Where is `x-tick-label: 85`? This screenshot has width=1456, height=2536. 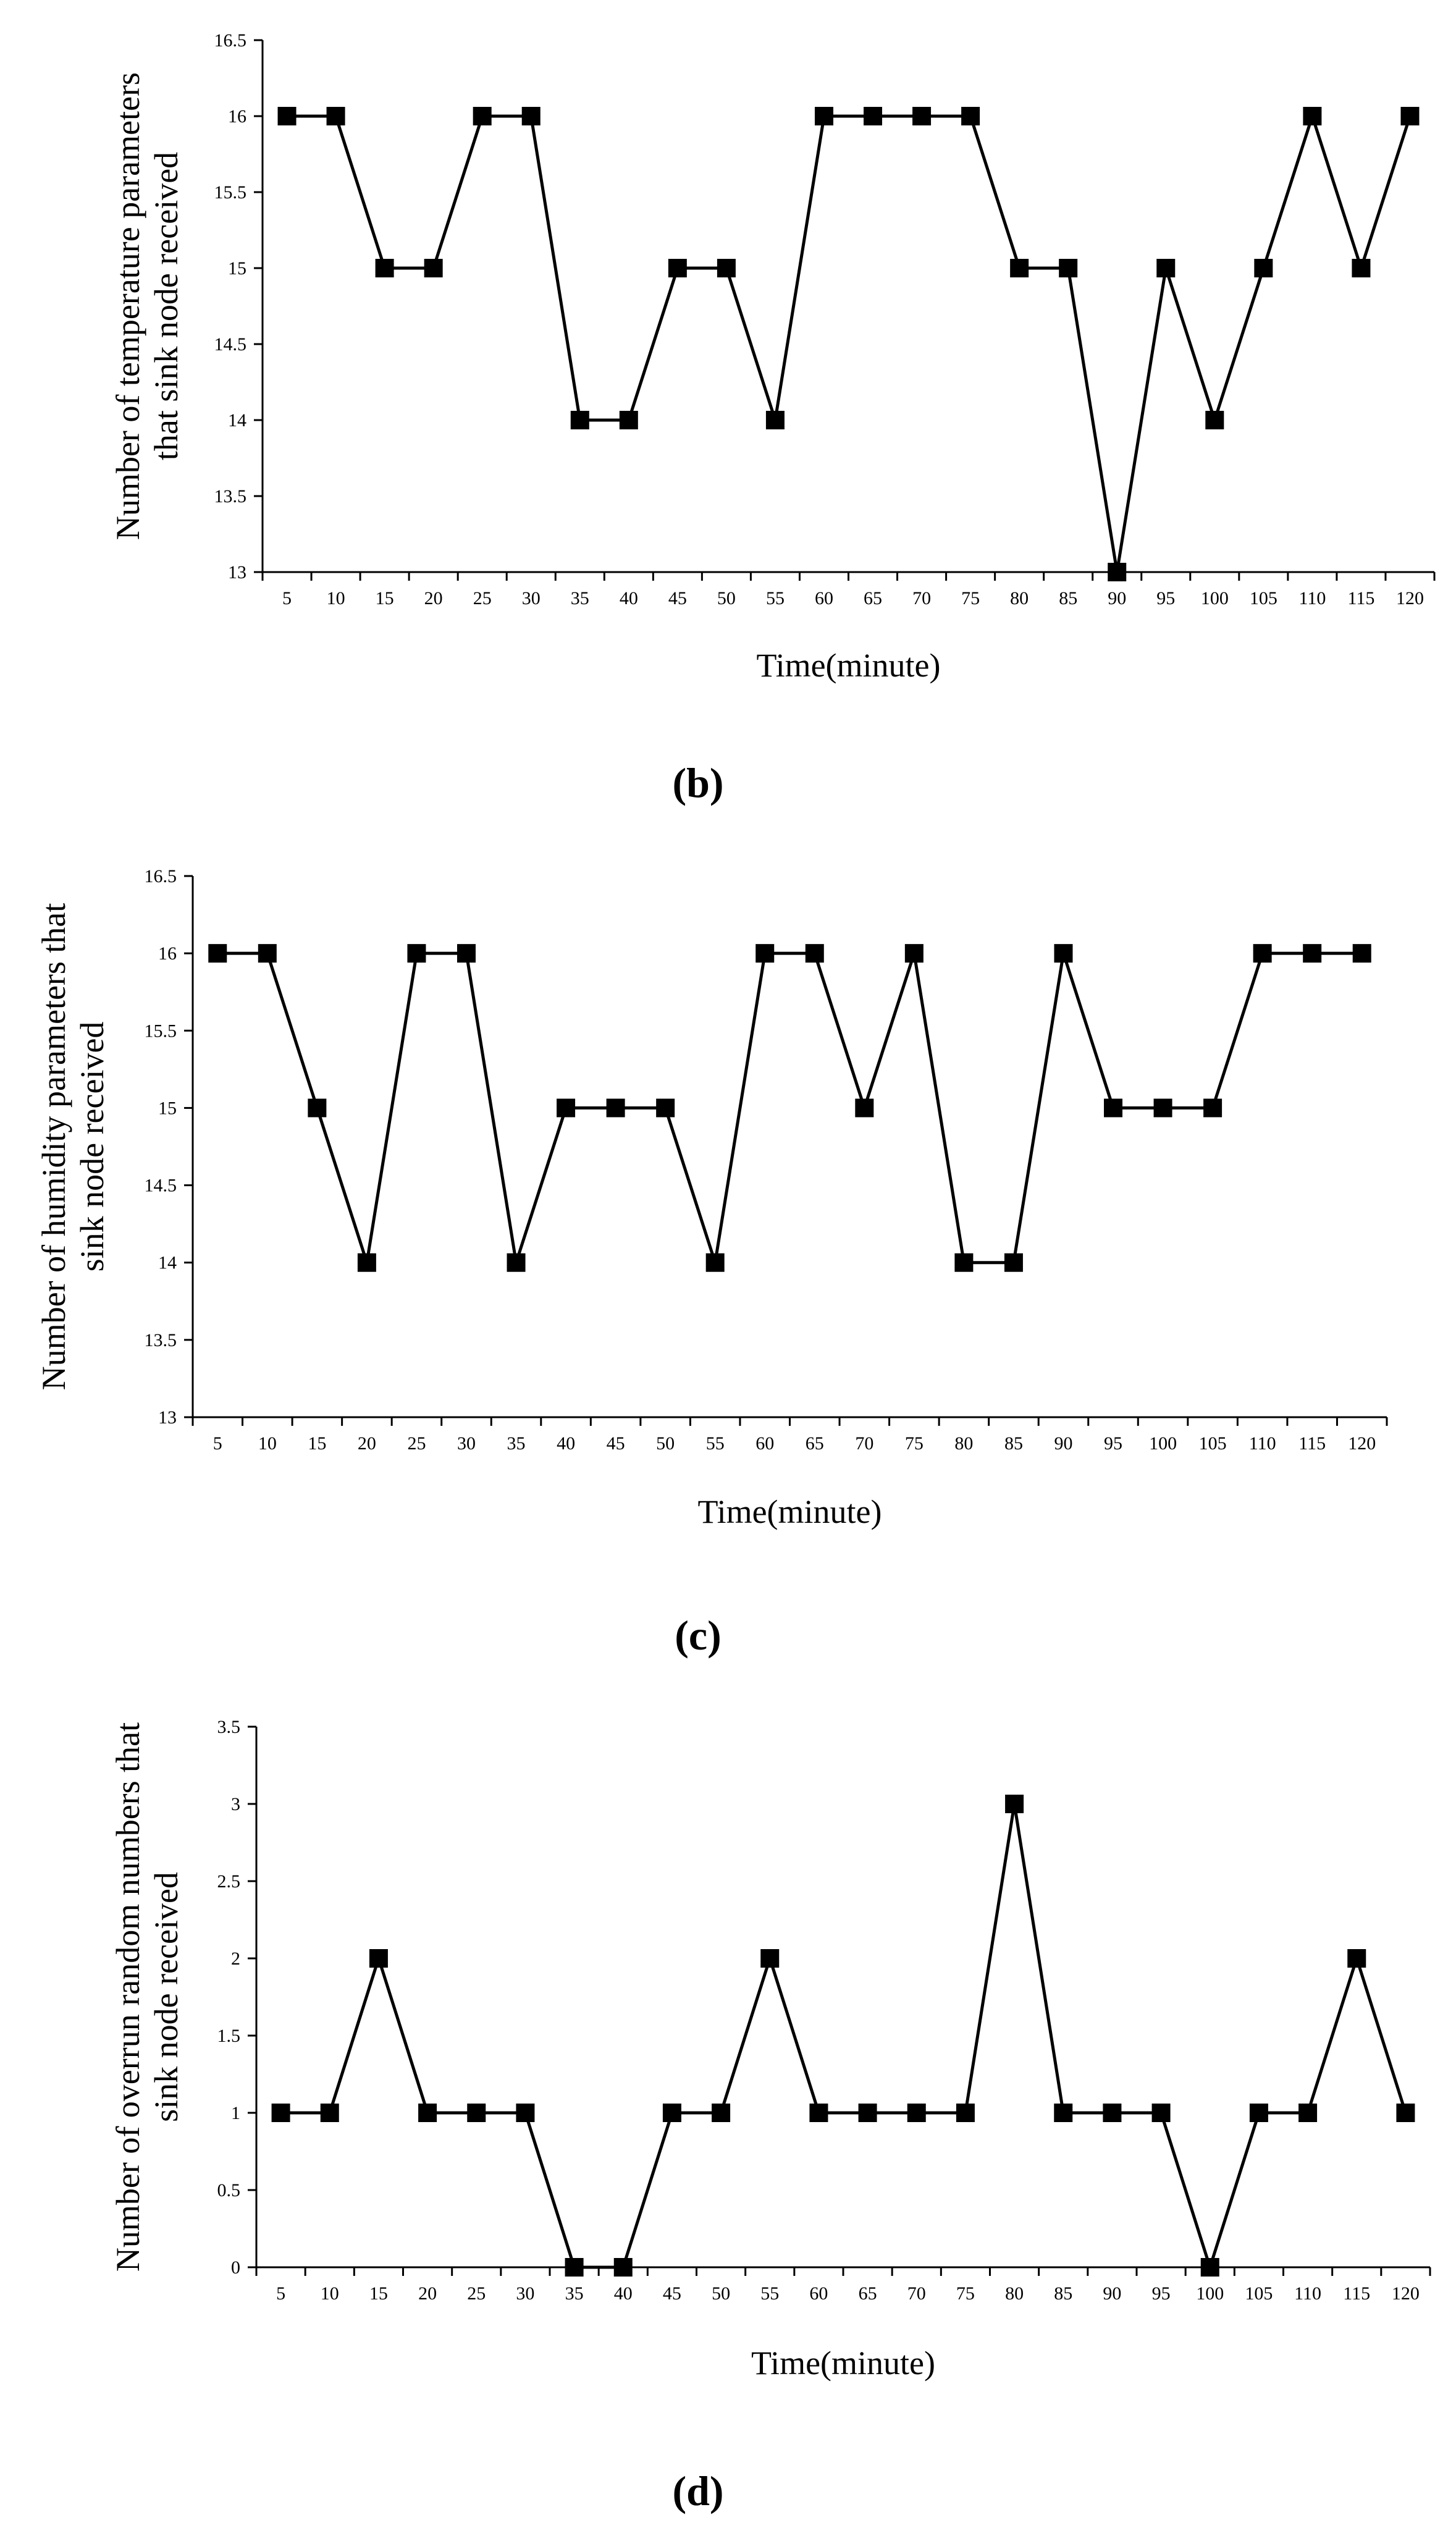 x-tick-label: 85 is located at coordinates (1068, 598).